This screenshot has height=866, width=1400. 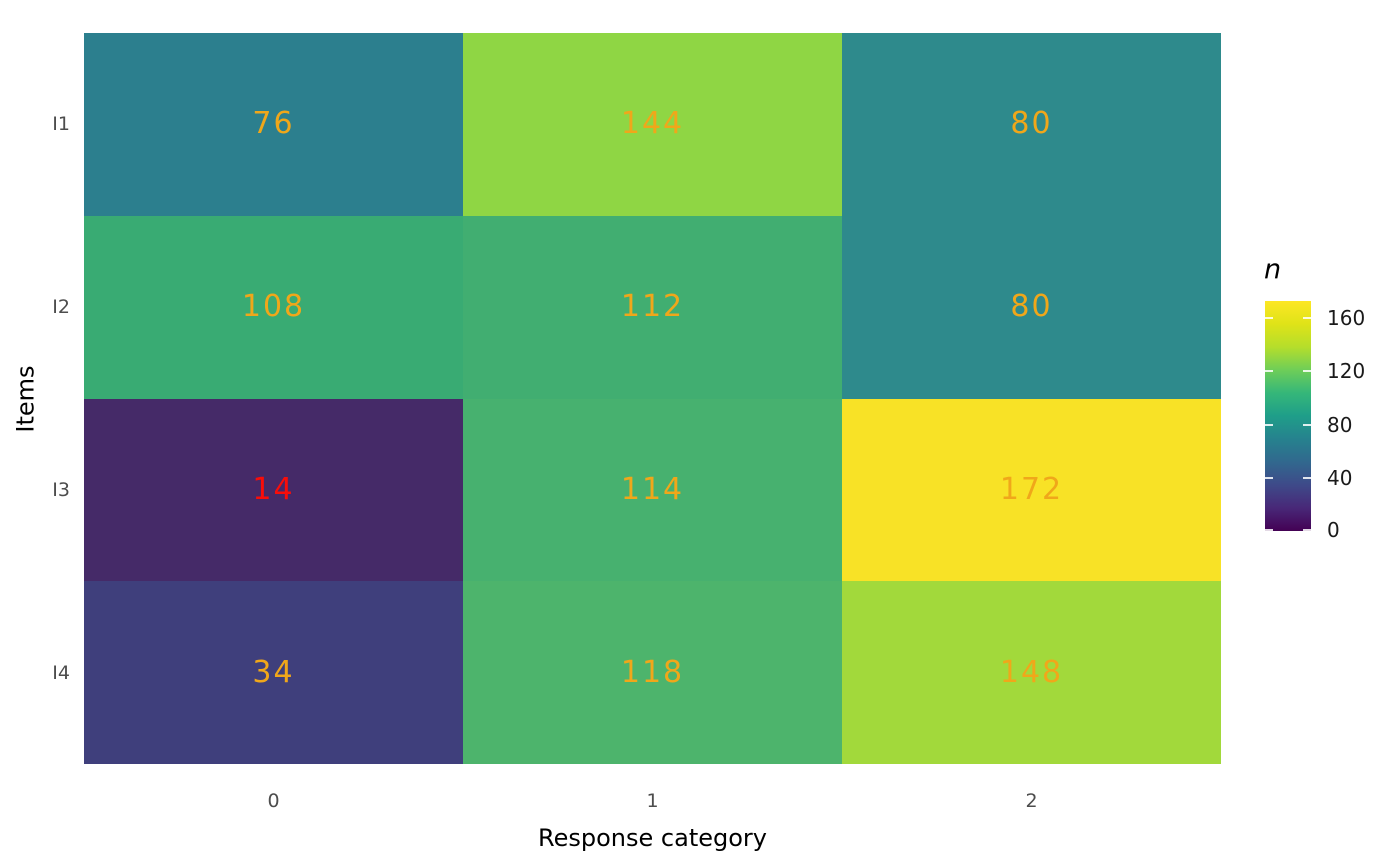 I want to click on y-axis-title-wrap: Items, so click(x=26, y=398).